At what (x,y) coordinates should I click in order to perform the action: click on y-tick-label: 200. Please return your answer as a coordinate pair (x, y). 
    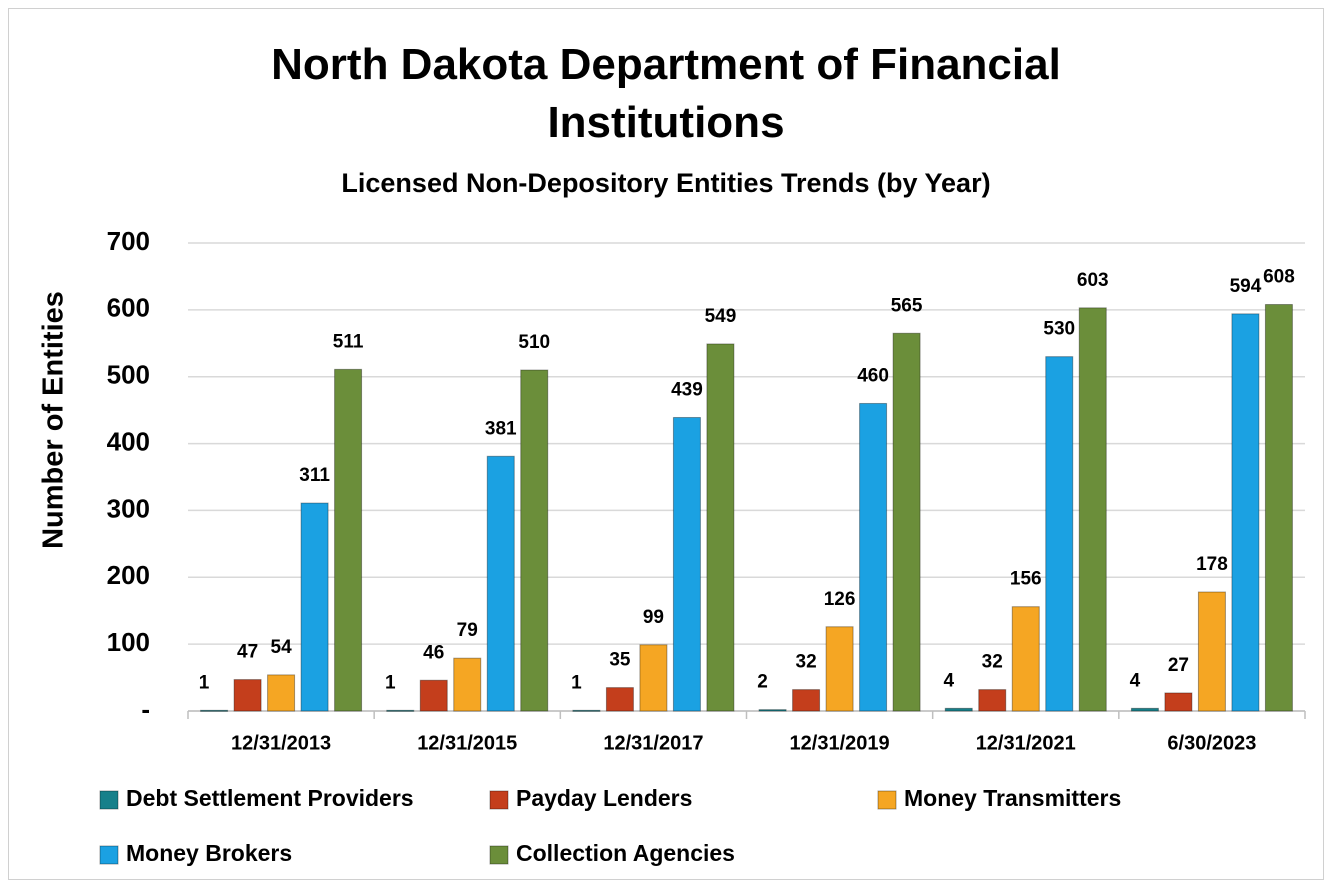
    Looking at the image, I should click on (128, 575).